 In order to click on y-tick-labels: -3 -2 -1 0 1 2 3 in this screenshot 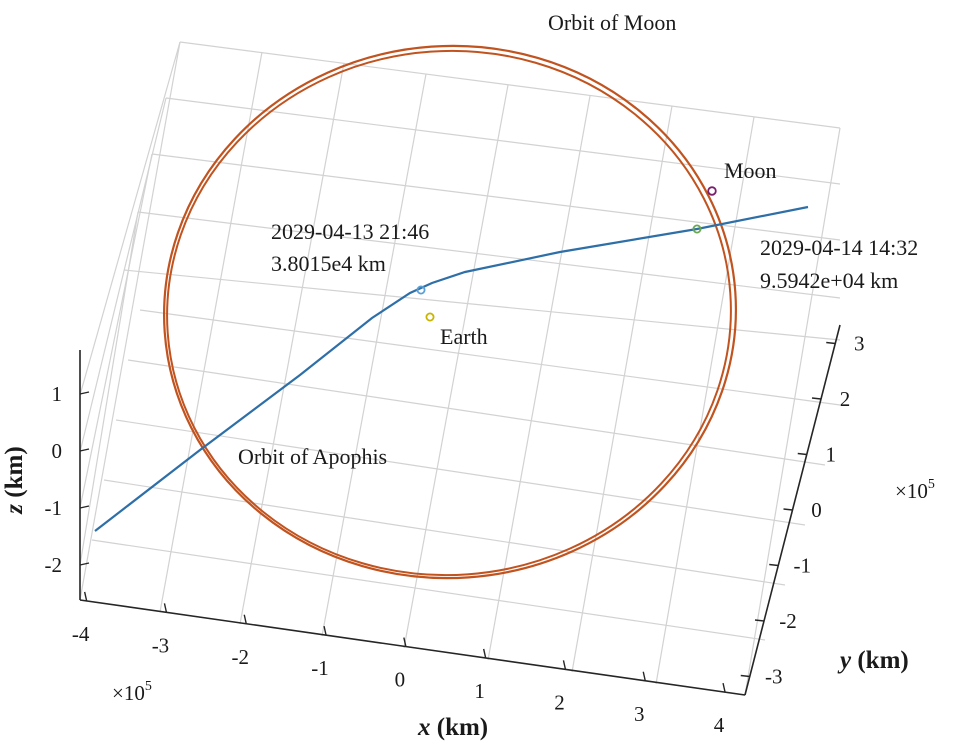, I will do `click(815, 510)`.